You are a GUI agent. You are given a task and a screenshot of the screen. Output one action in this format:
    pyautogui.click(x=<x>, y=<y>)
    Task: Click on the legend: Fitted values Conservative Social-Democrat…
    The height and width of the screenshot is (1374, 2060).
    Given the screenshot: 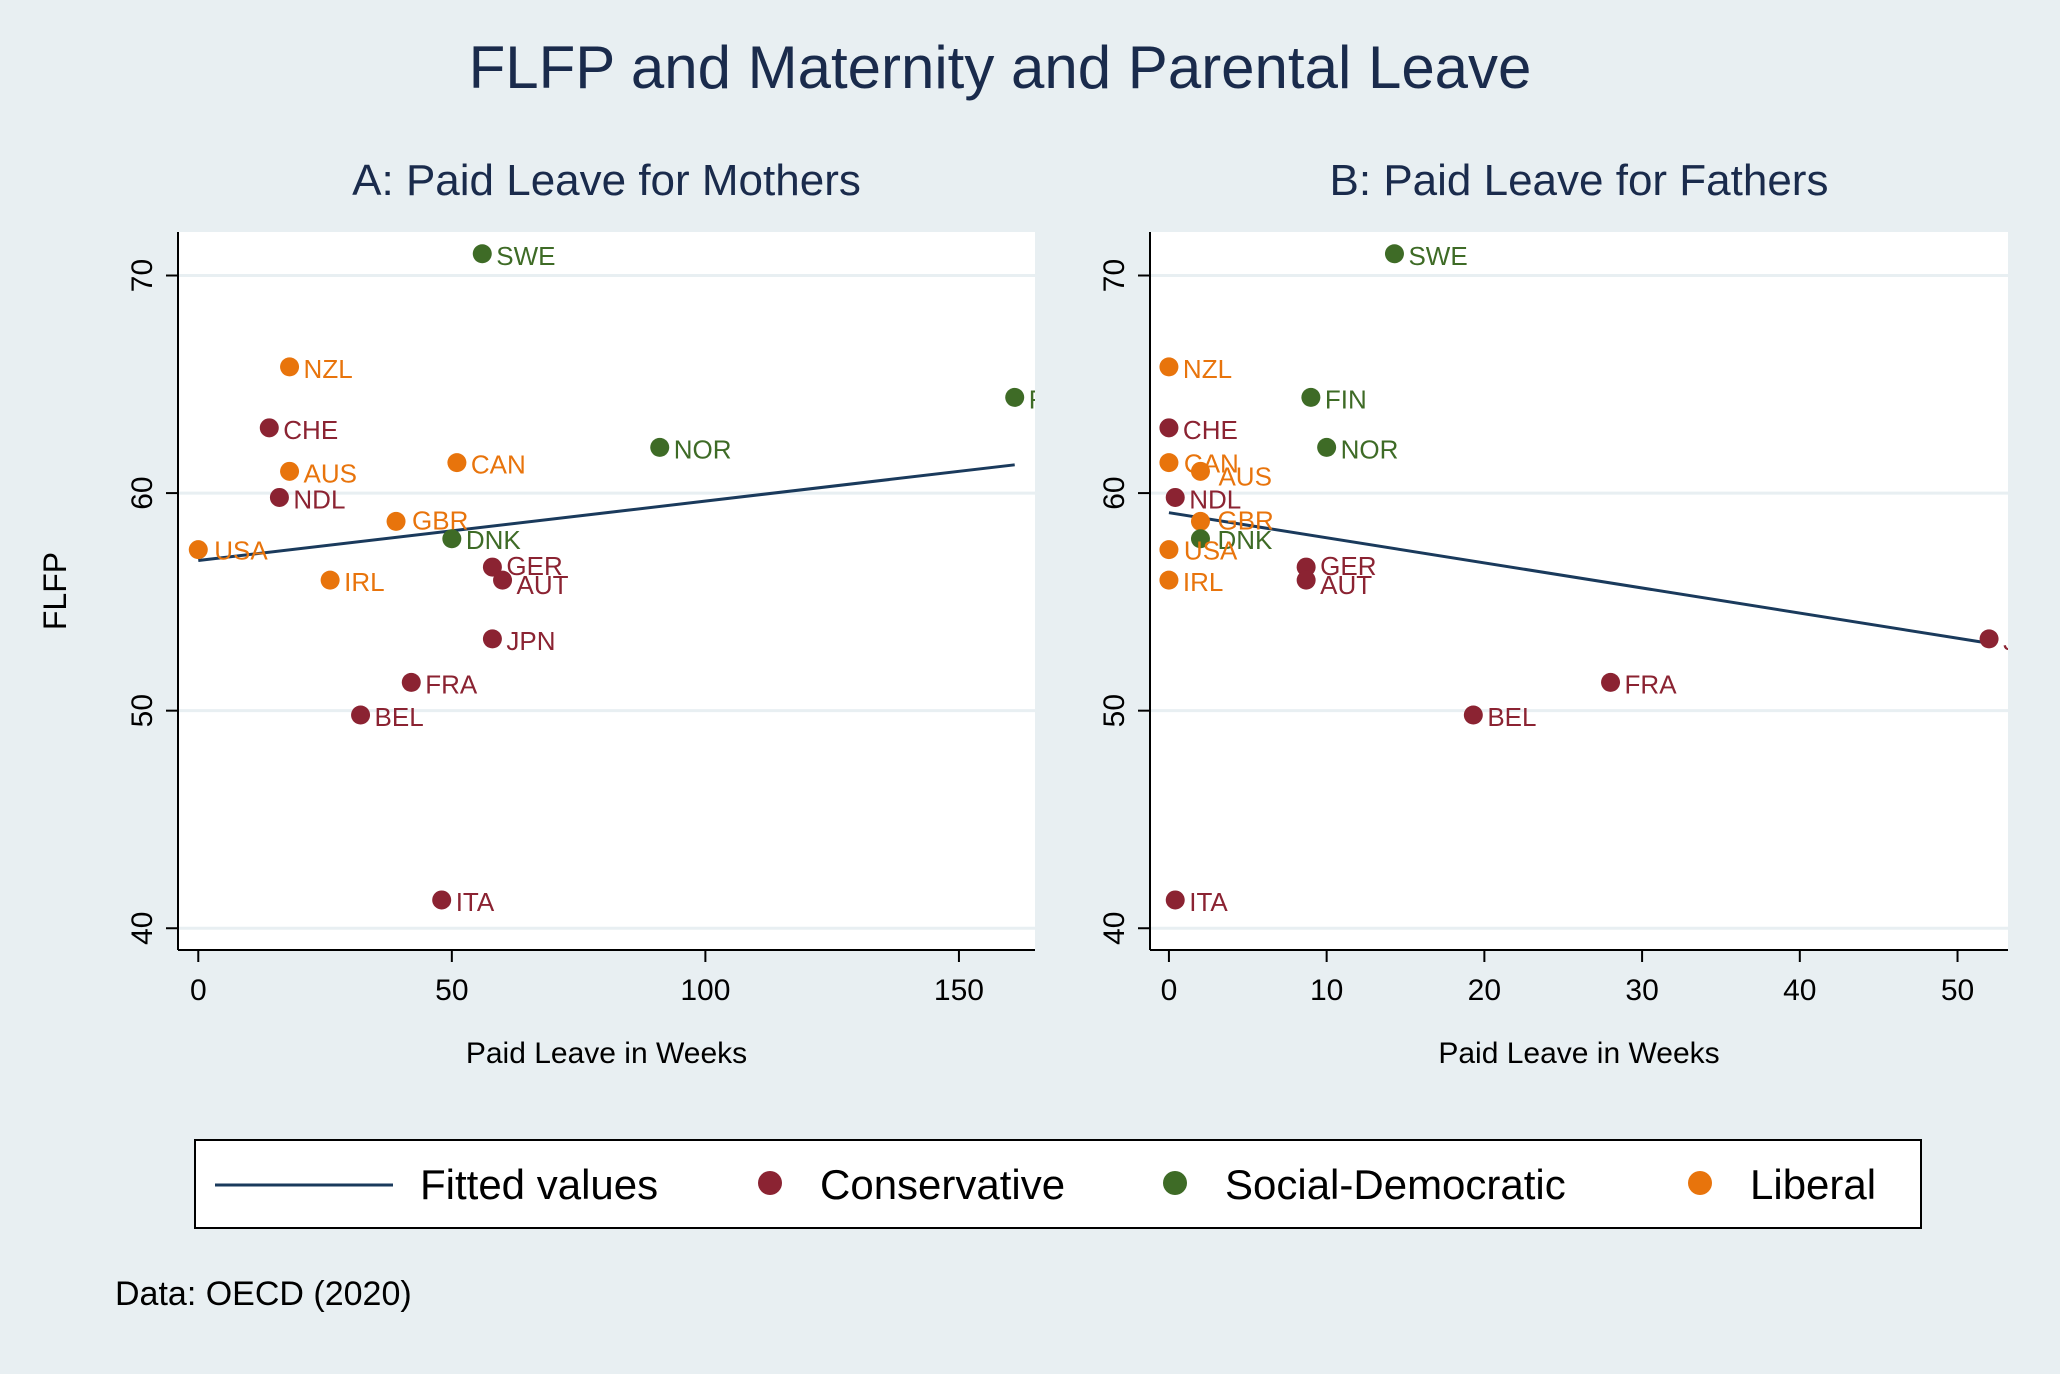 What is the action you would take?
    pyautogui.click(x=1058, y=1184)
    